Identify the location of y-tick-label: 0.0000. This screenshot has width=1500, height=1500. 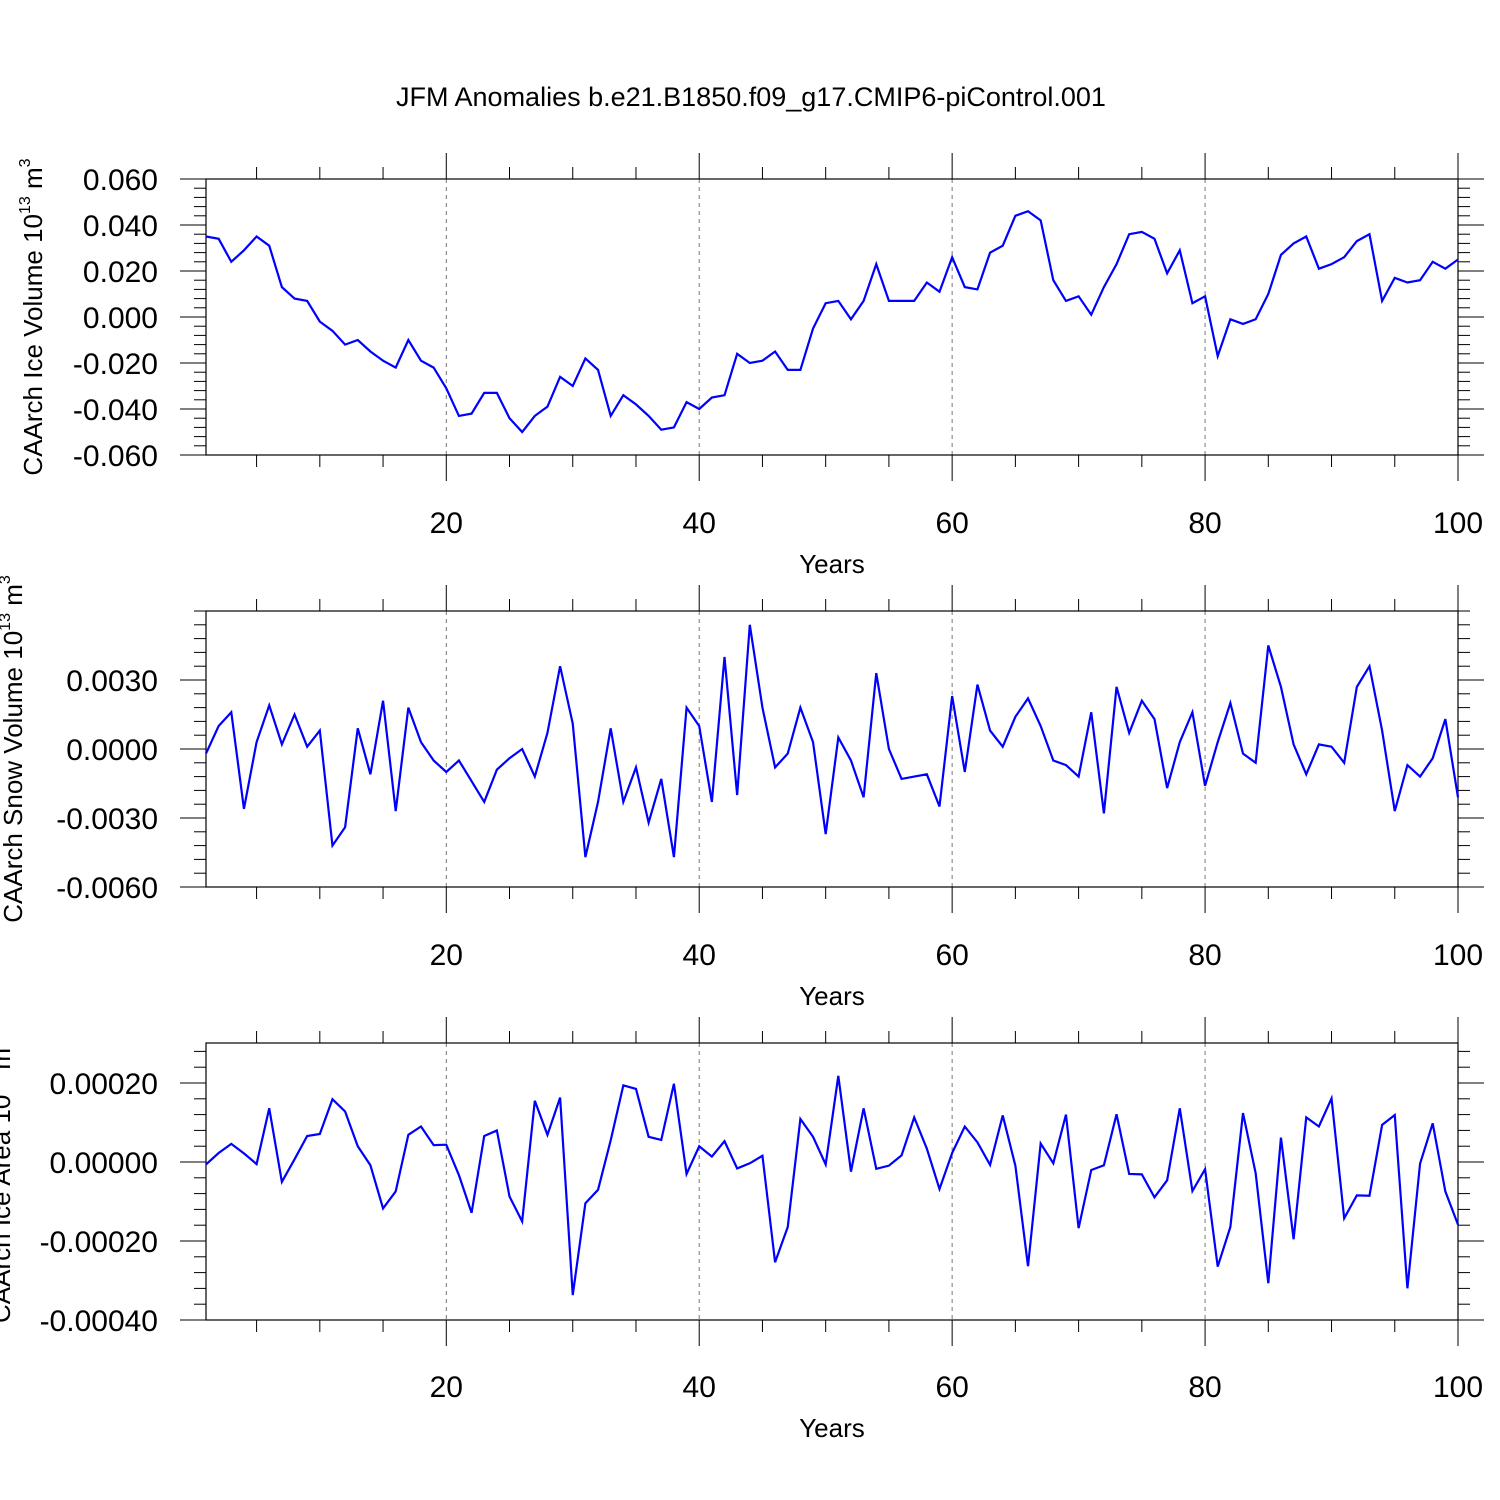
(112, 750).